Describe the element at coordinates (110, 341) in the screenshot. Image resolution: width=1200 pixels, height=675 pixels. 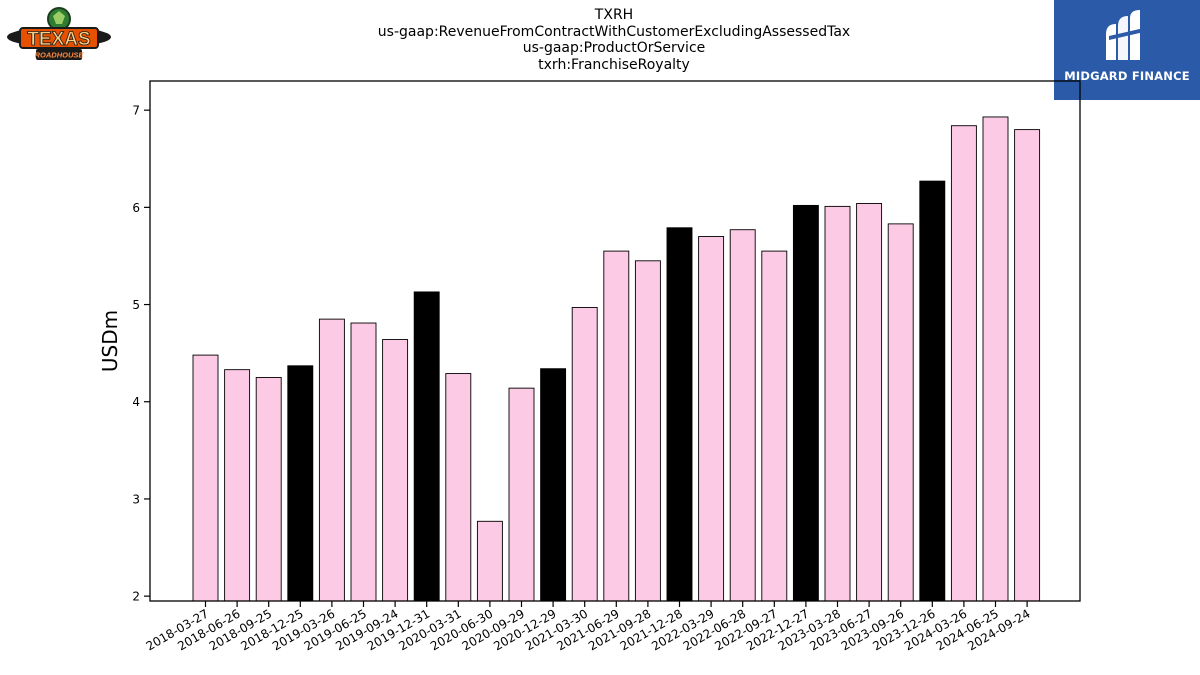
I see `y-axis-label: USDm` at that location.